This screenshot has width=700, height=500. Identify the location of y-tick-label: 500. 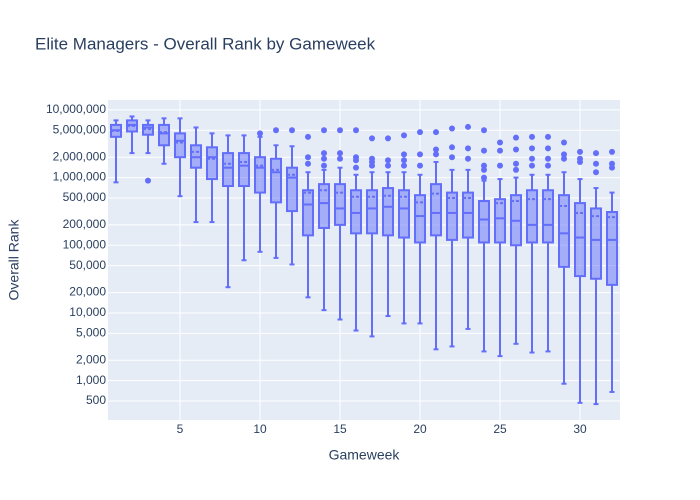
(96, 400).